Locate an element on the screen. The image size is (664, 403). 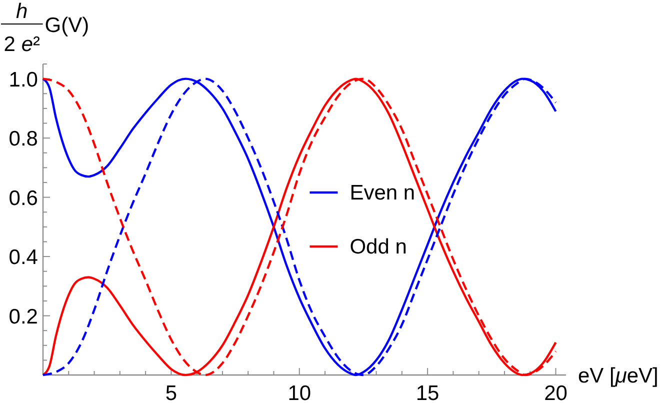
y-tick-label: 0.8 is located at coordinates (23, 139).